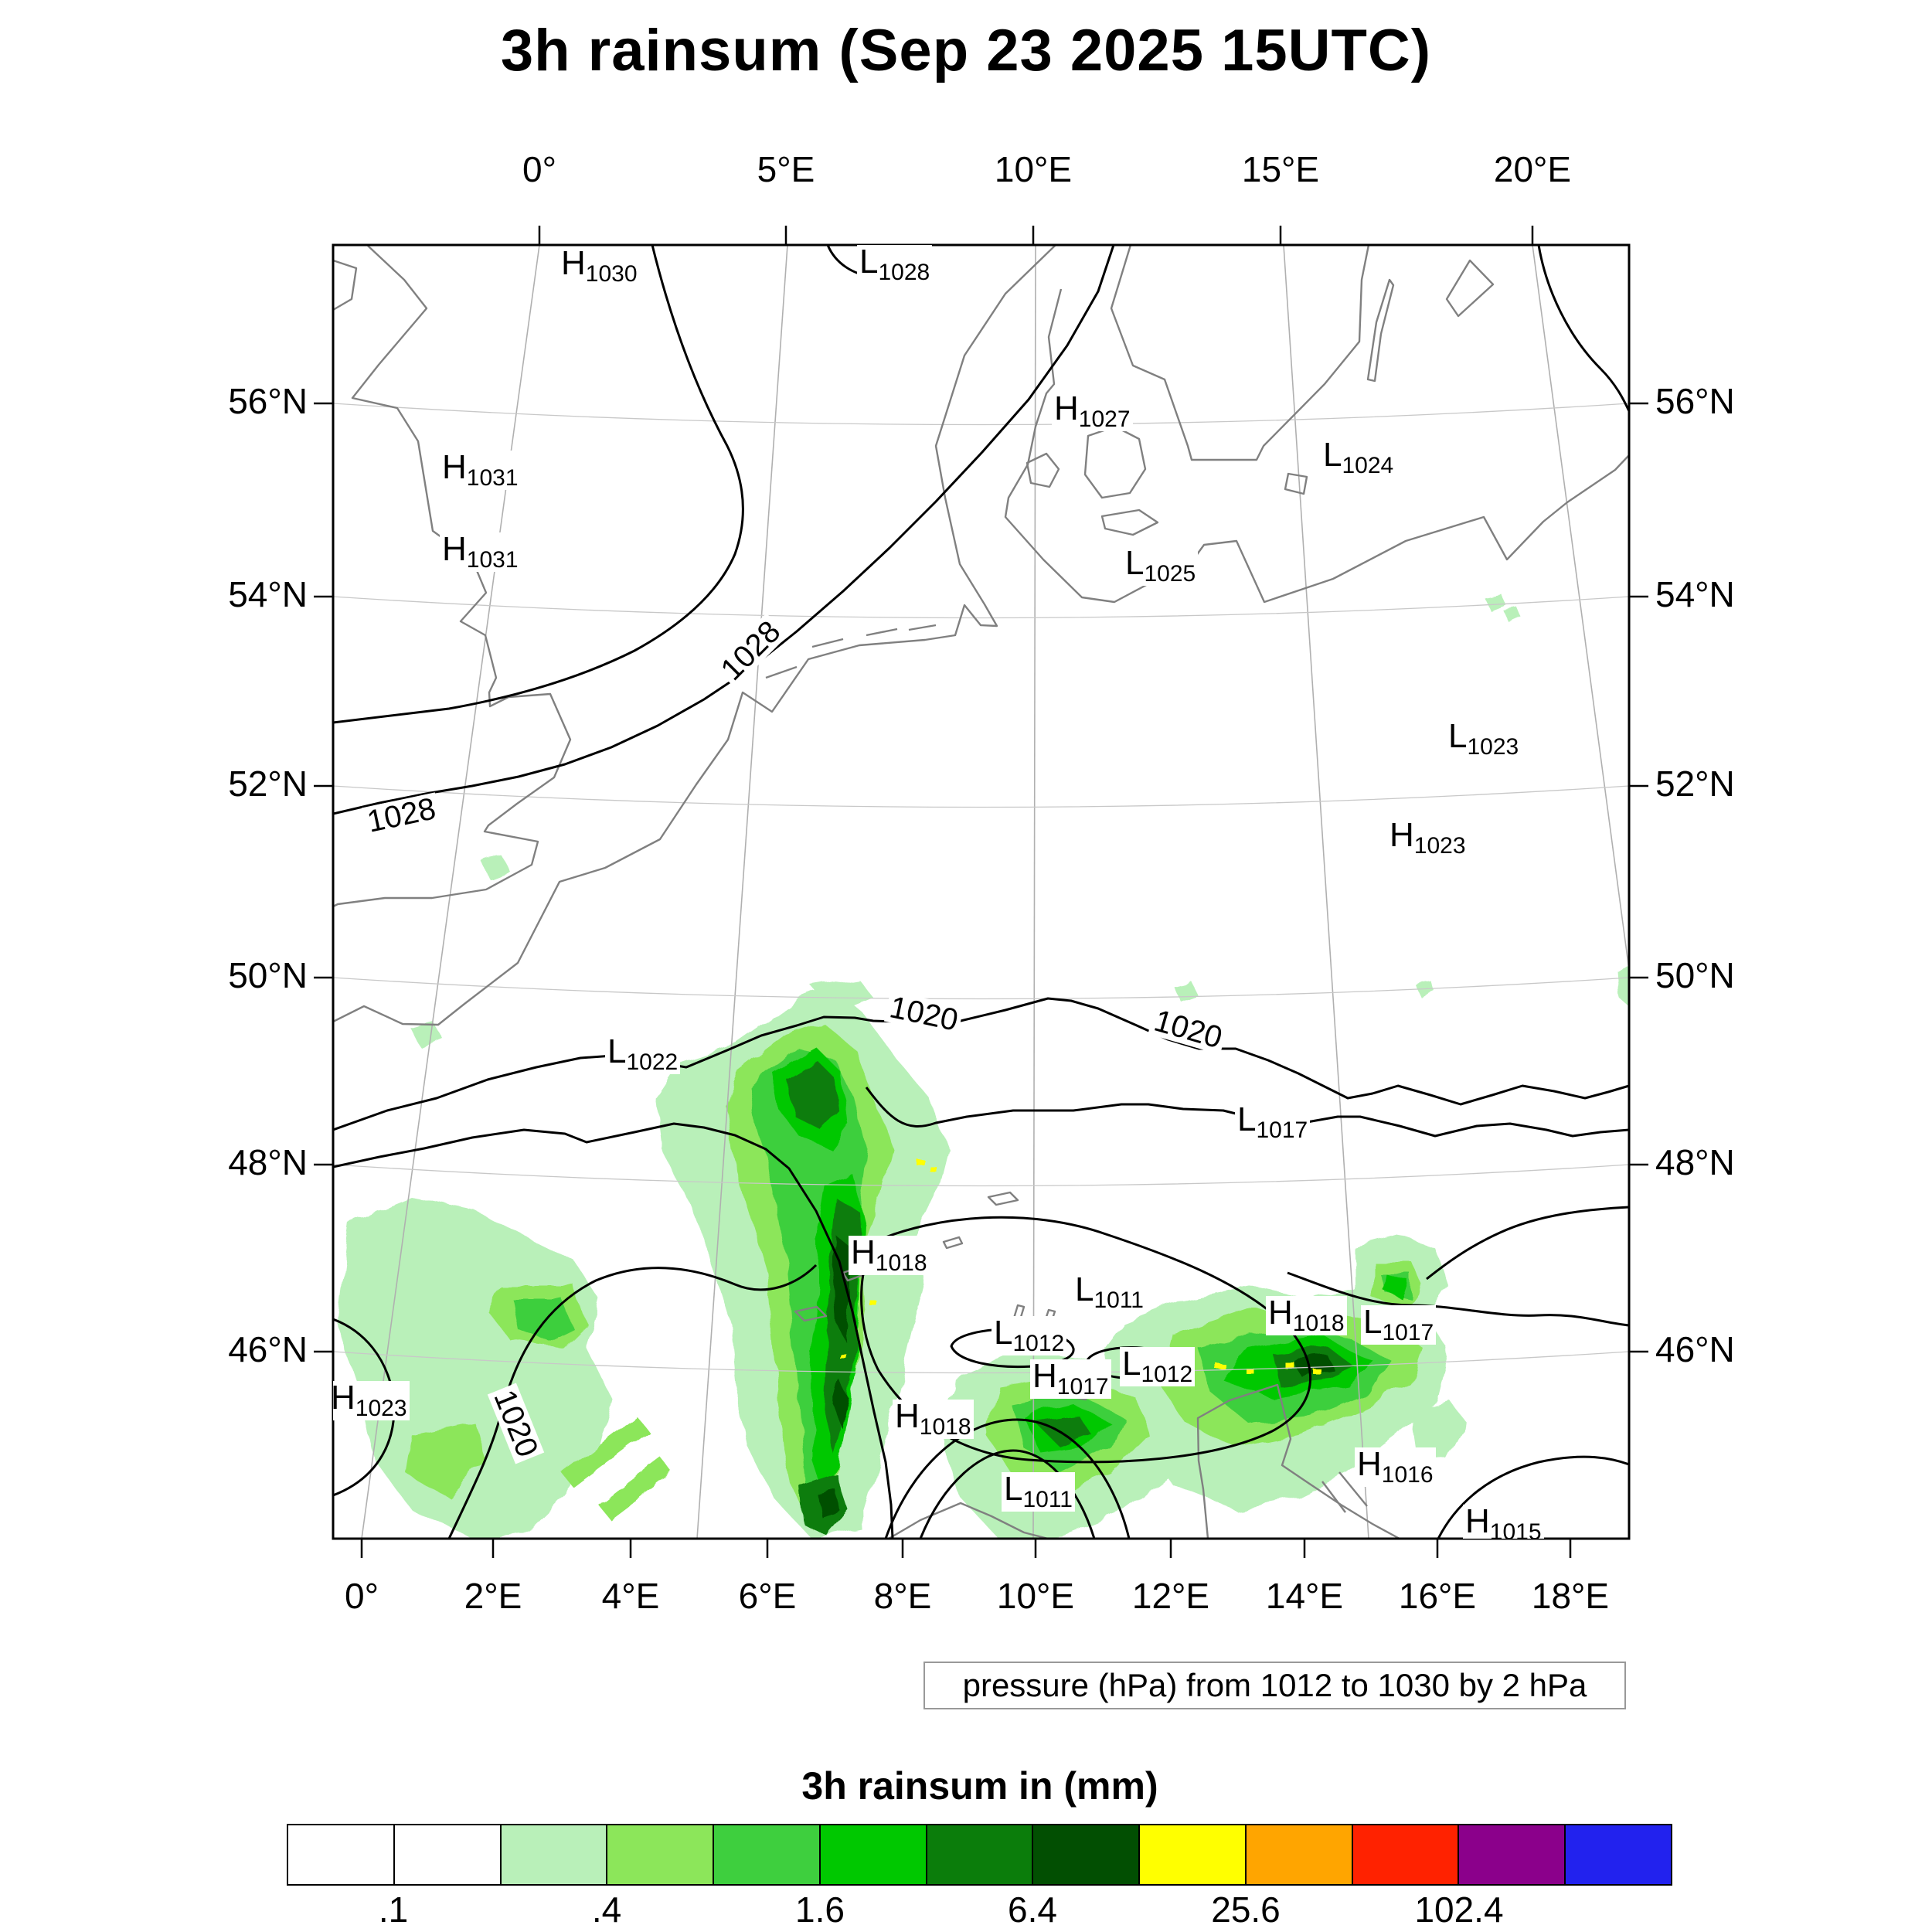 This screenshot has height=1932, width=1932. What do you see at coordinates (631, 1596) in the screenshot?
I see `bottom-axis-label: 4°E` at bounding box center [631, 1596].